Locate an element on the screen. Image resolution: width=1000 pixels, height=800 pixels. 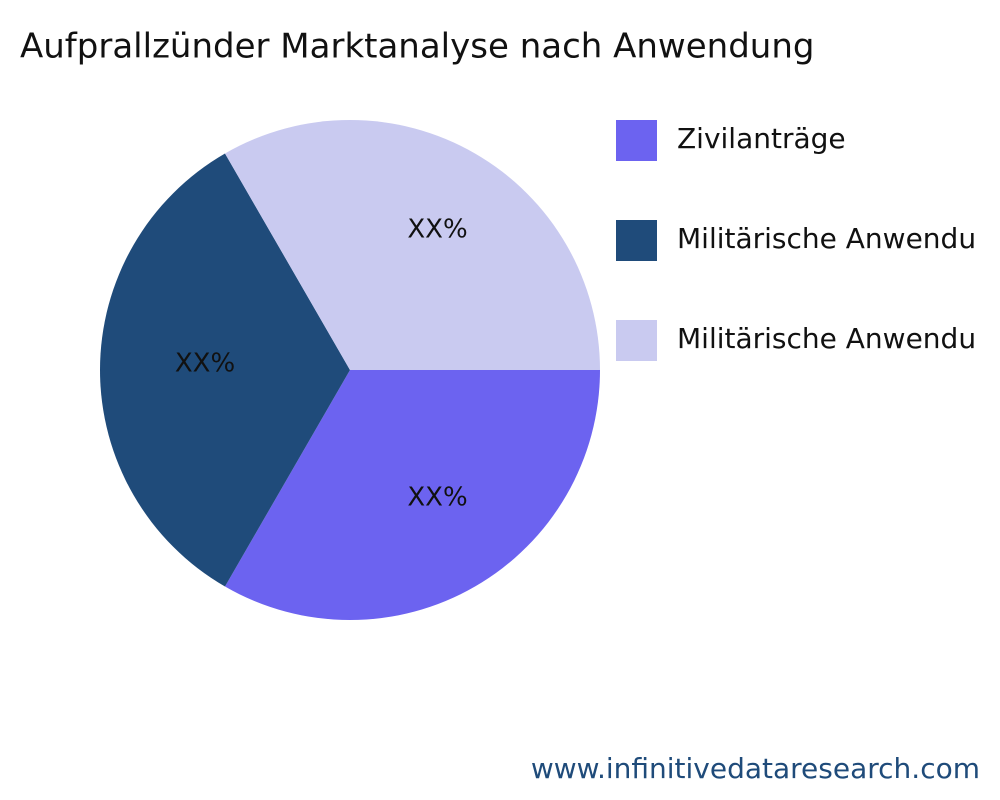
source-link: www.infinitivedataresearch.com is located at coordinates (755, 768).